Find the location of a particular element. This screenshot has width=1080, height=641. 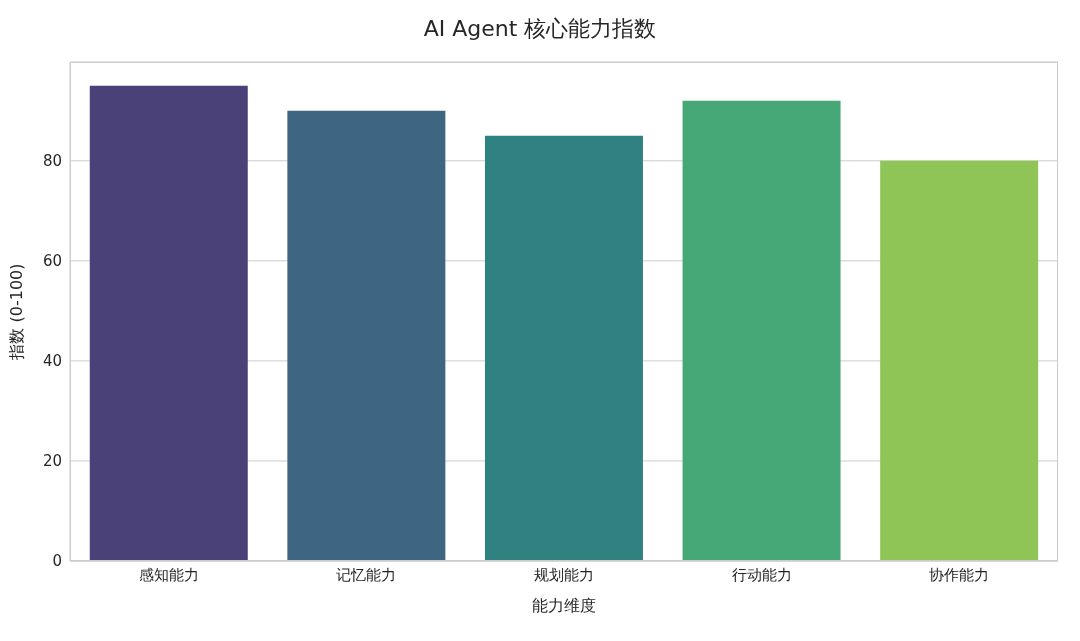

x-tick-label: 行动能力 is located at coordinates (761, 574).